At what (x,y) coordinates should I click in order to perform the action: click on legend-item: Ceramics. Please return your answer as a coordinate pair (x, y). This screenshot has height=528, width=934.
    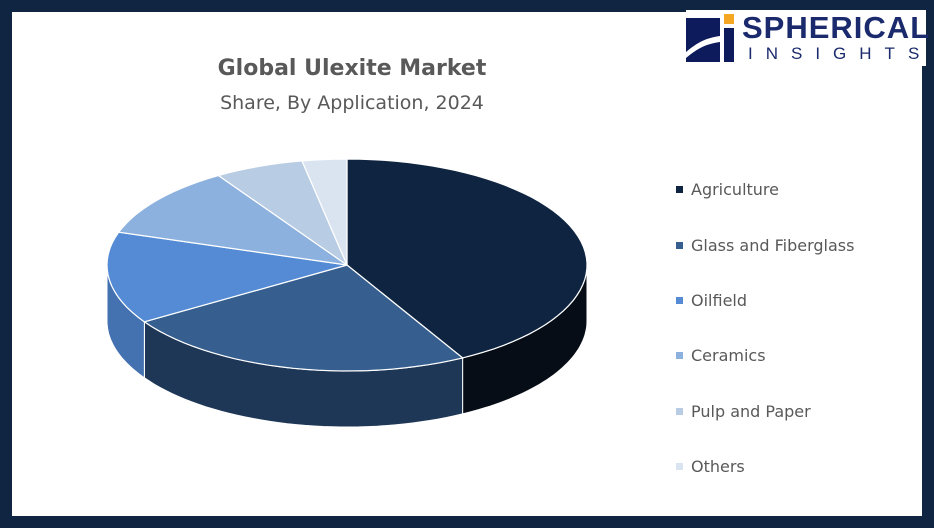
    Looking at the image, I should click on (765, 355).